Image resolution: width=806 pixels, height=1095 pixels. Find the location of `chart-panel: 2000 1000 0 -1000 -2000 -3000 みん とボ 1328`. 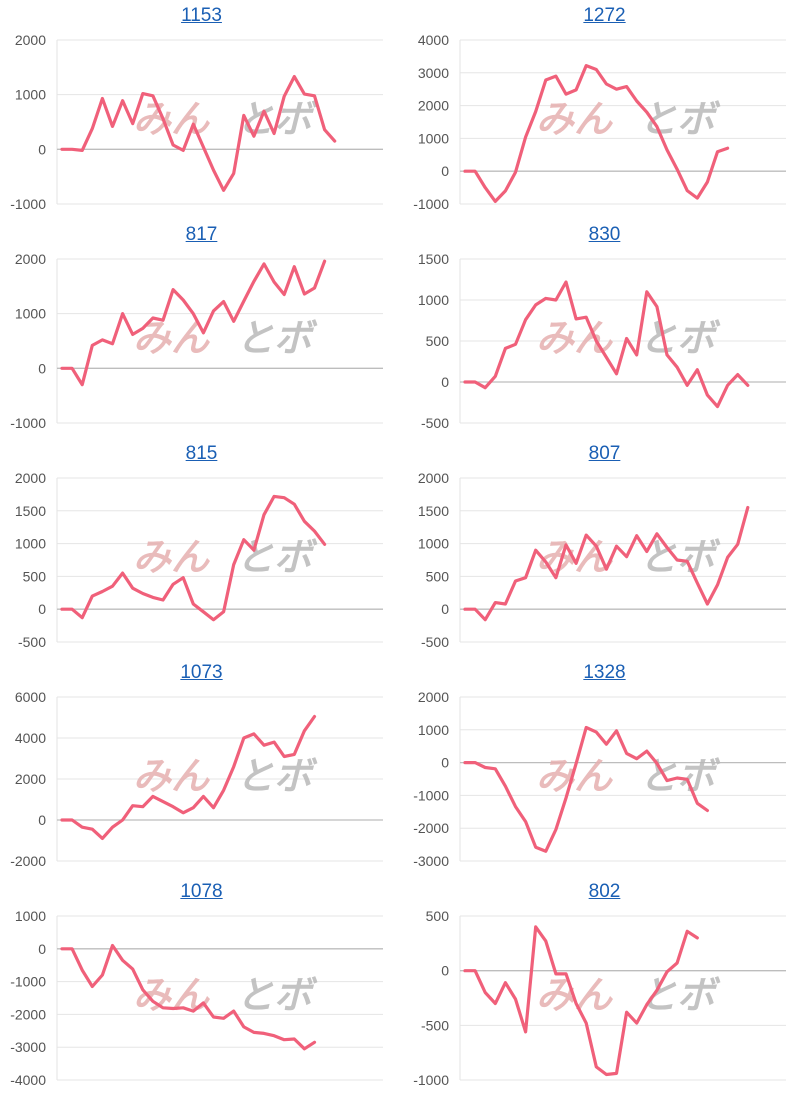

chart-panel: 2000 1000 0 -1000 -2000 -3000 みん とボ 1328 is located at coordinates (604, 766).